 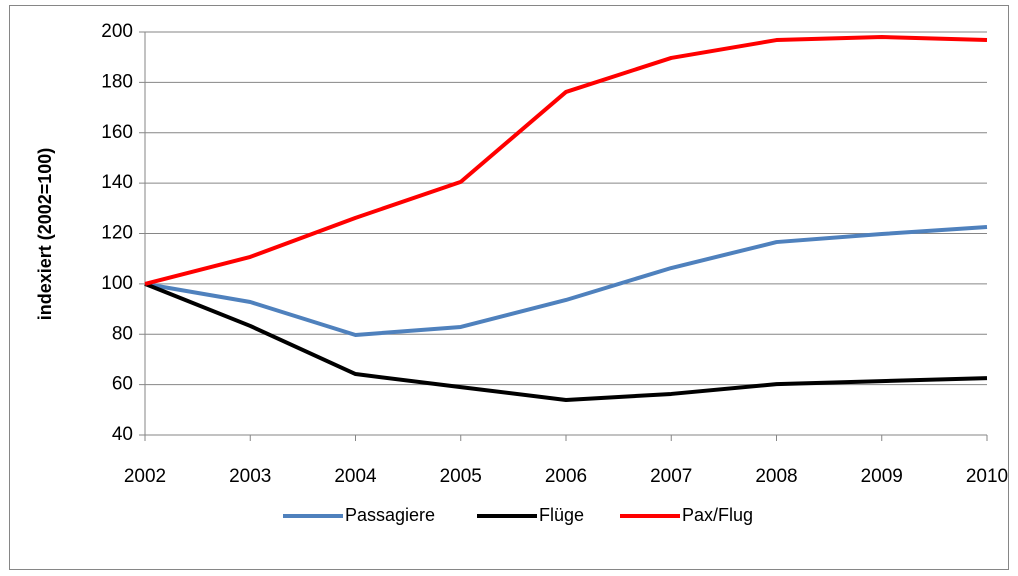 What do you see at coordinates (461, 476) in the screenshot?
I see `x-tick-label: 2005` at bounding box center [461, 476].